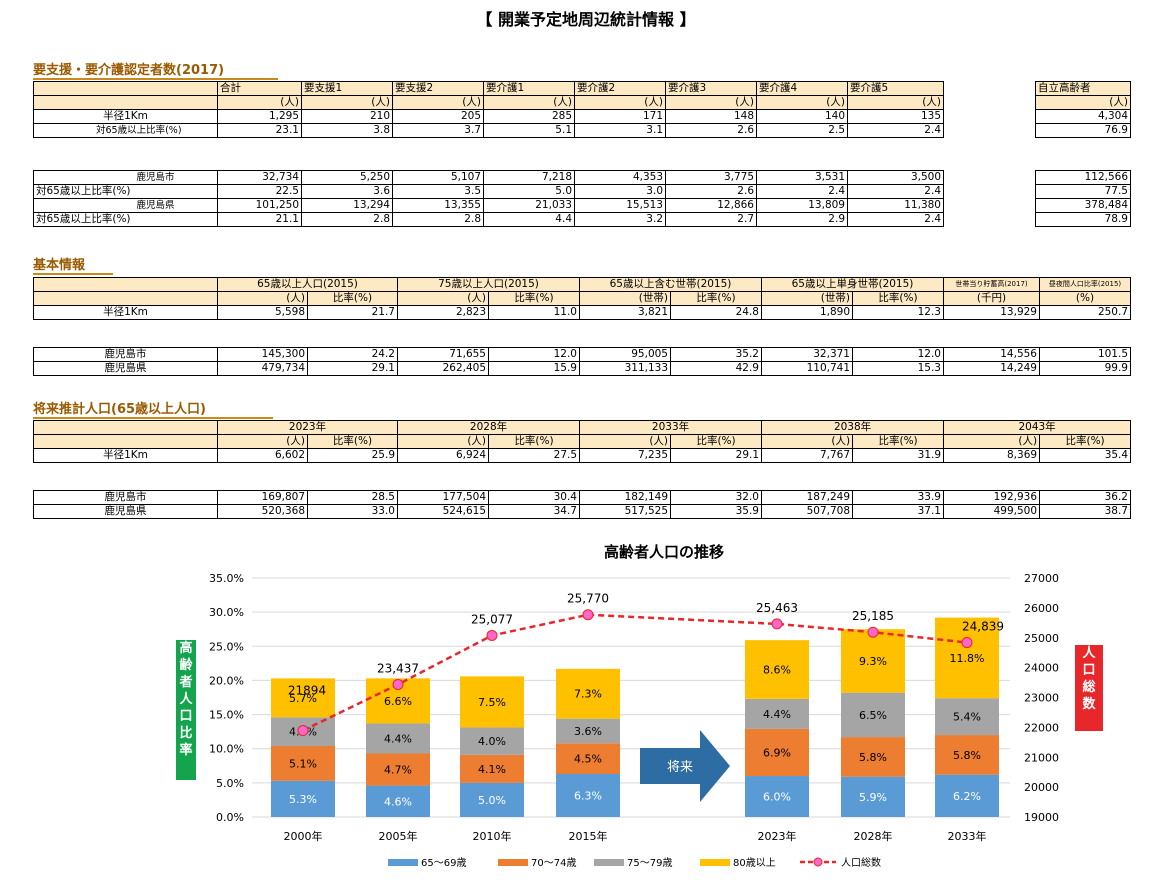 The image size is (1172, 889). What do you see at coordinates (716, 312) in the screenshot?
I see `basic-cell: 24.8` at bounding box center [716, 312].